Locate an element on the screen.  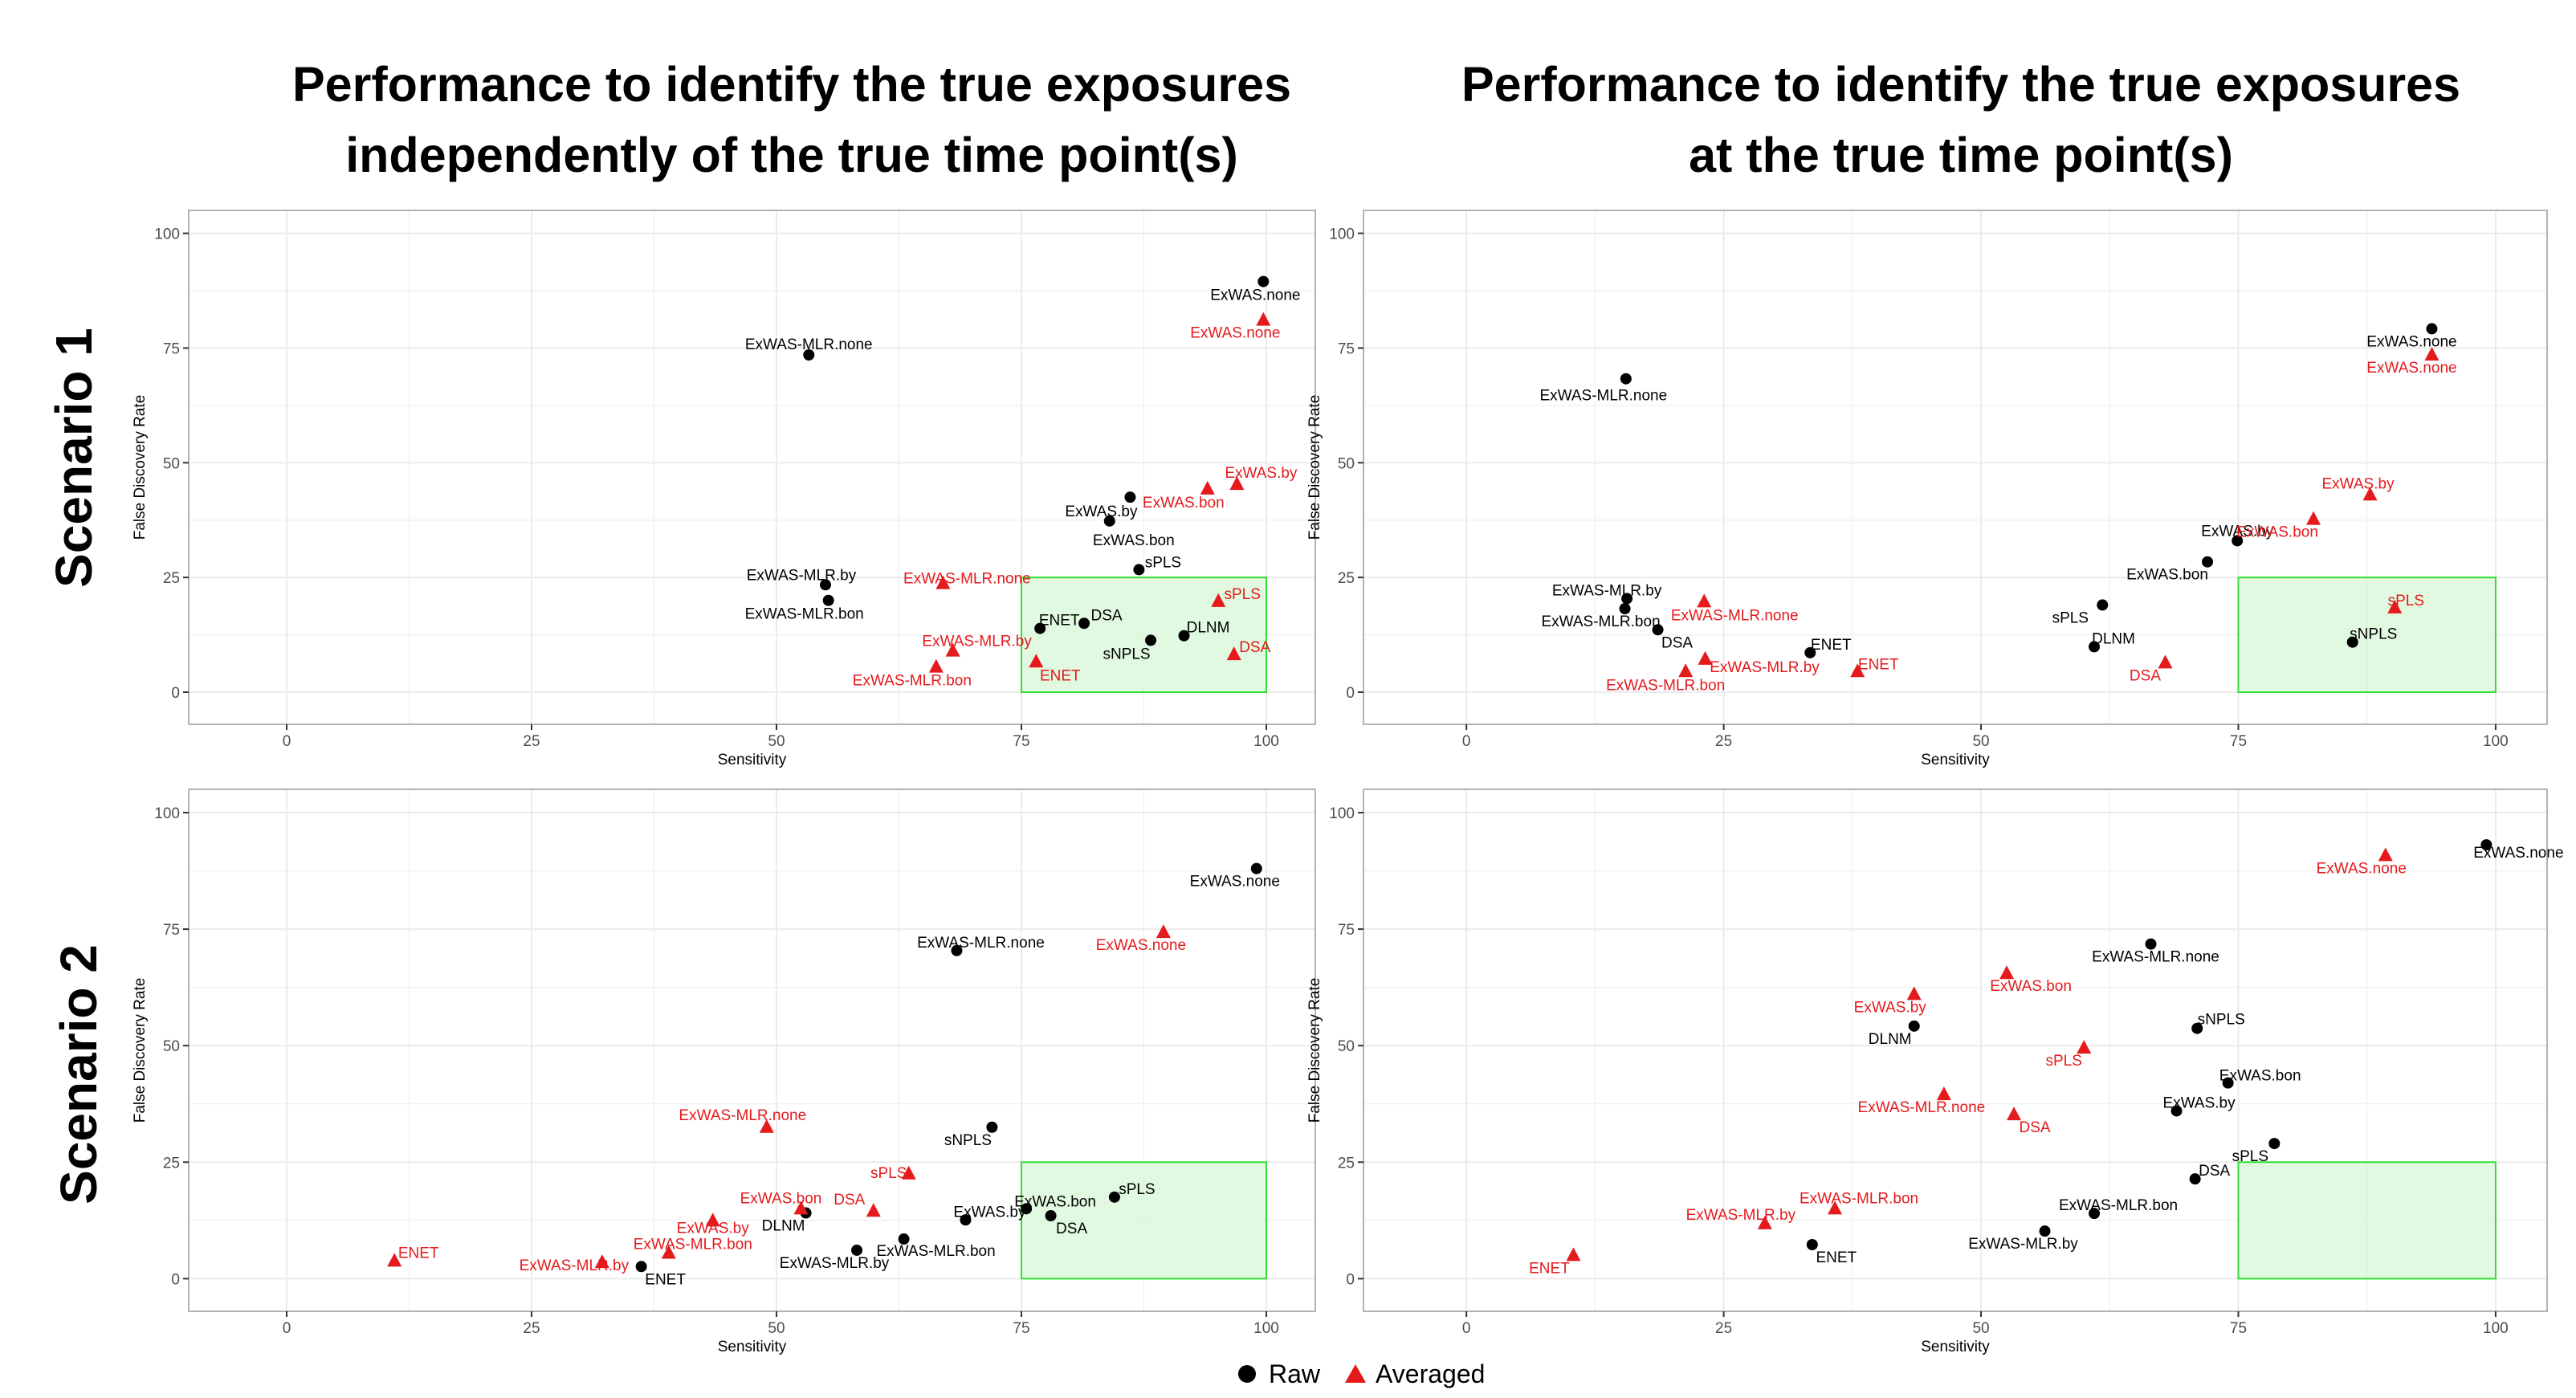
column-title-2-line-2: at the true time point(s) is located at coordinates (1961, 155).